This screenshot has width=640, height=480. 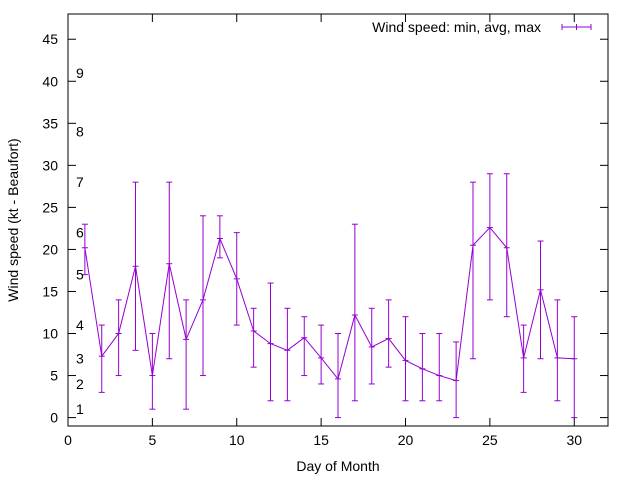 I want to click on y-tick-label: 0, so click(x=54, y=418).